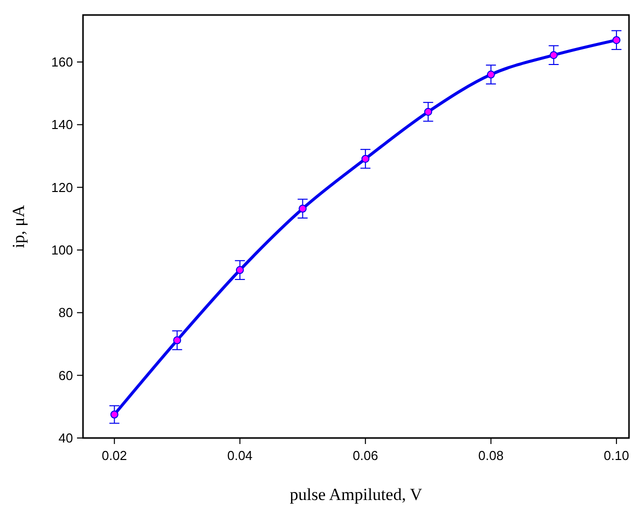 Image resolution: width=631 pixels, height=508 pixels. Describe the element at coordinates (365, 455) in the screenshot. I see `x-tick-label: 0.06` at that location.